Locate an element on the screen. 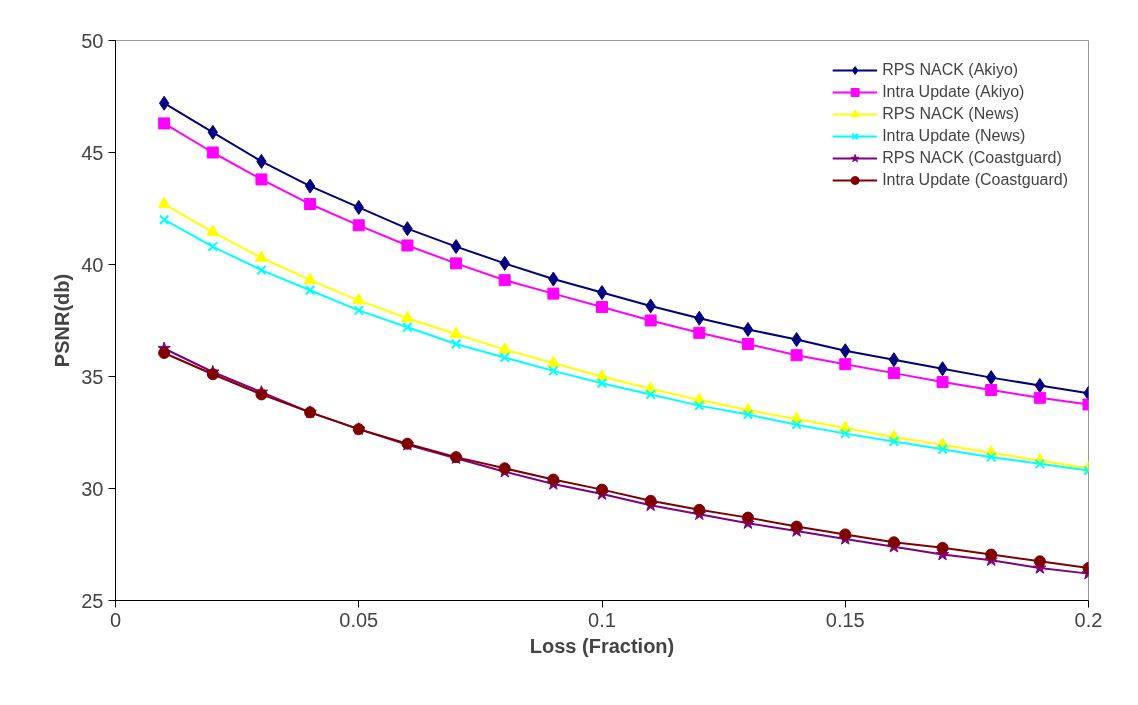  y-tick-label: 50 is located at coordinates (92, 40).